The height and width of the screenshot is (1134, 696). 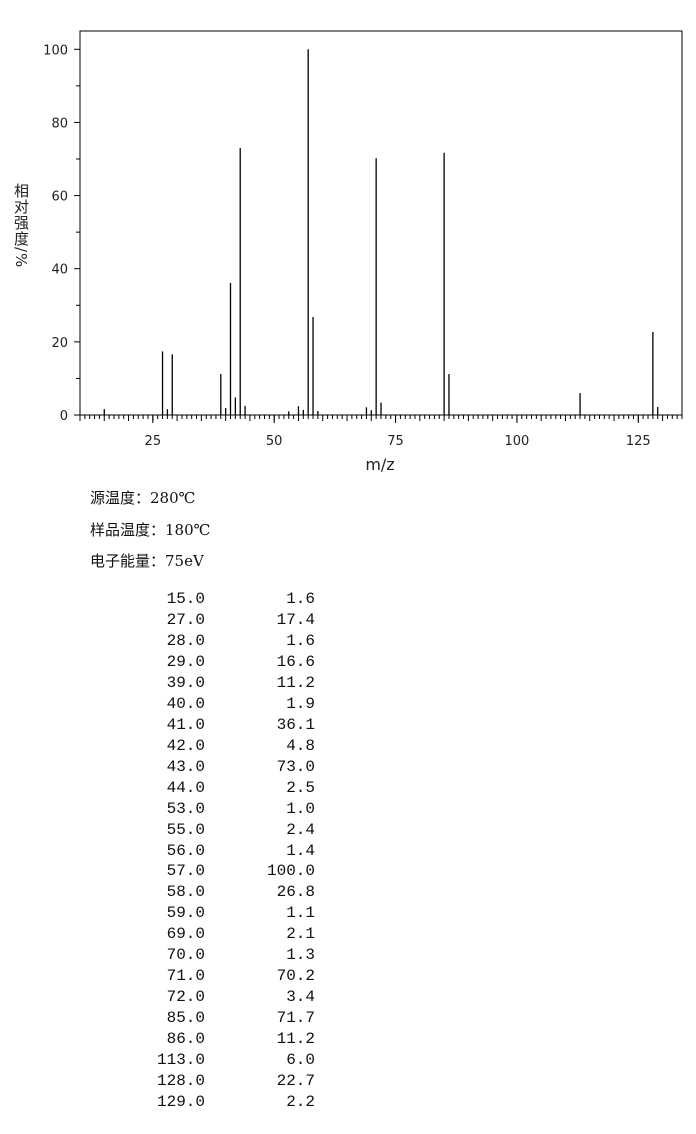 I want to click on intensity-cell: 2.5, so click(x=300, y=787).